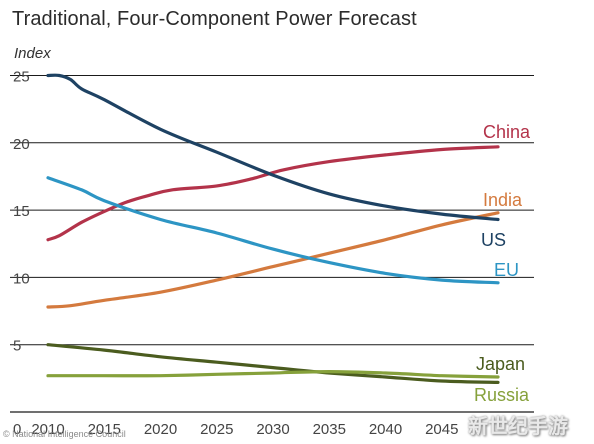 This screenshot has width=594, height=444. I want to click on series-label-india: India, so click(503, 200).